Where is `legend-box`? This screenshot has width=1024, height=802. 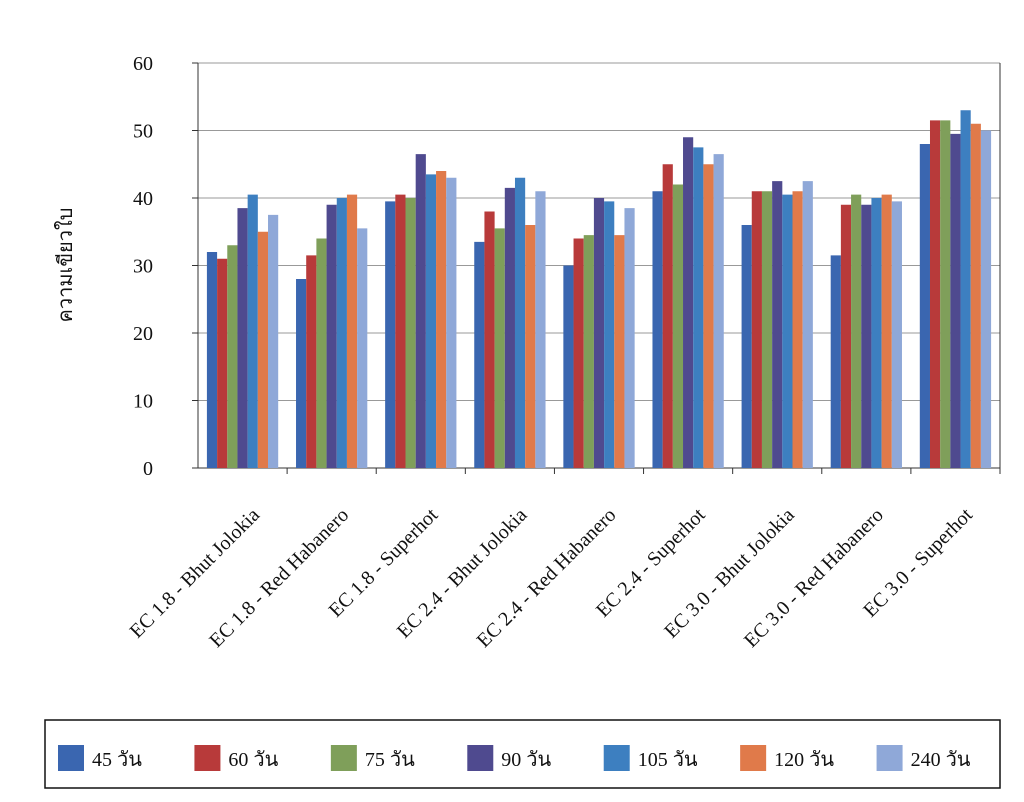
legend-box is located at coordinates (522, 754).